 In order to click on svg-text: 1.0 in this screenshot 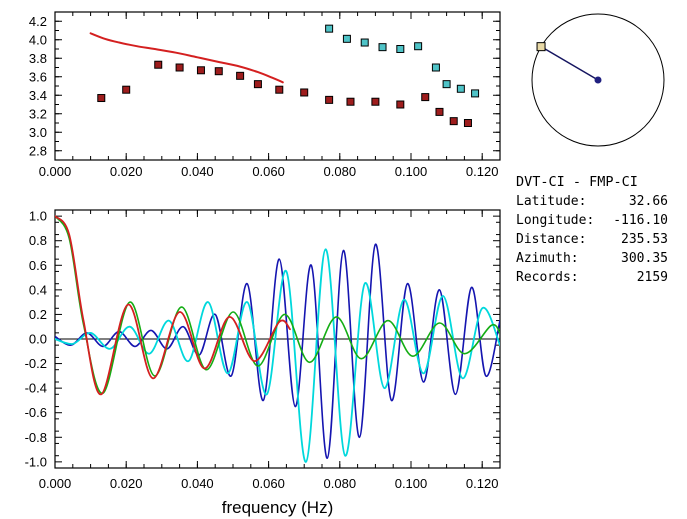, I will do `click(38, 216)`.